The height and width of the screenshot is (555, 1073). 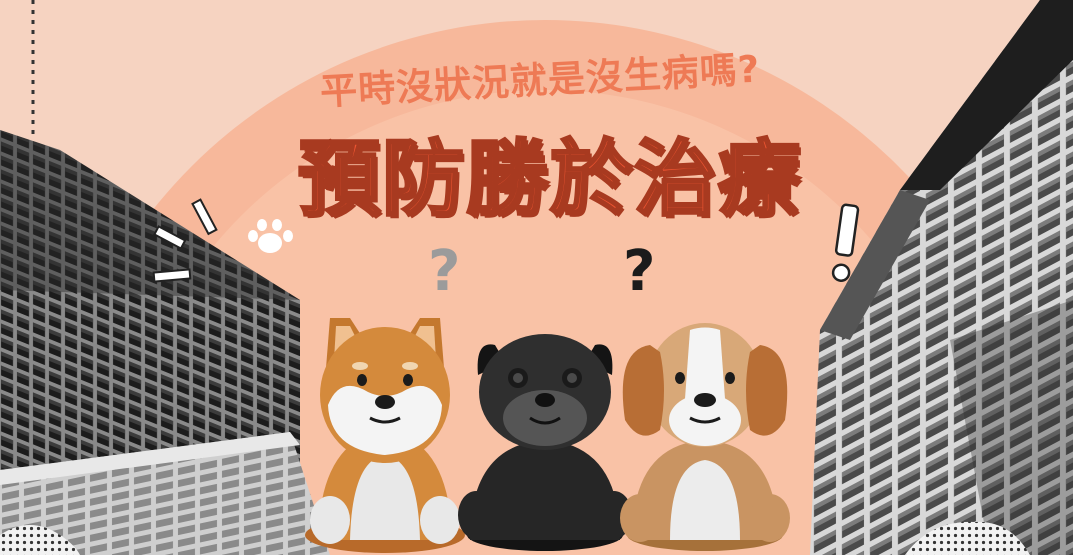 I want to click on headline-title: 預防勝於治療, so click(x=549, y=180).